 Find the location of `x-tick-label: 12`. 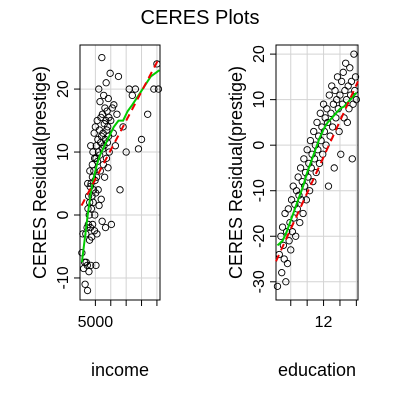

x-tick-label: 12 is located at coordinates (324, 322).